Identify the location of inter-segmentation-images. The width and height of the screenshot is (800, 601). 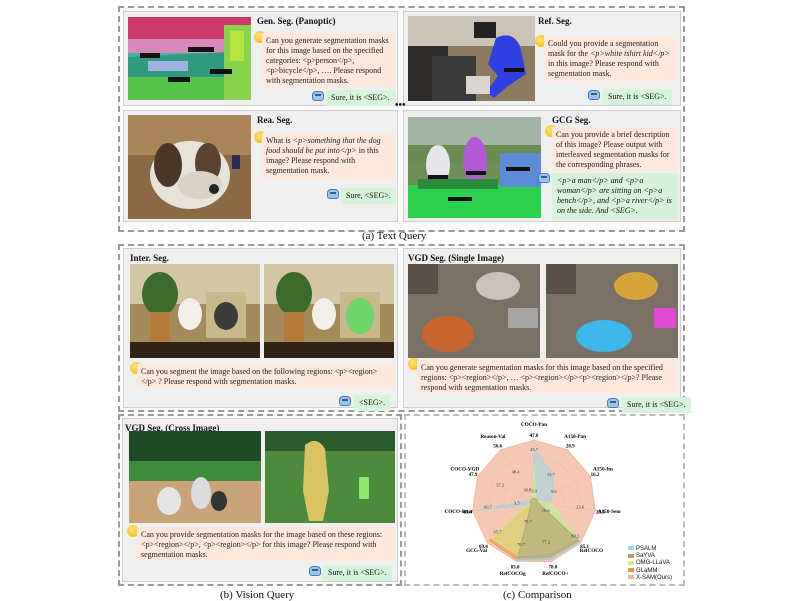
(262, 311).